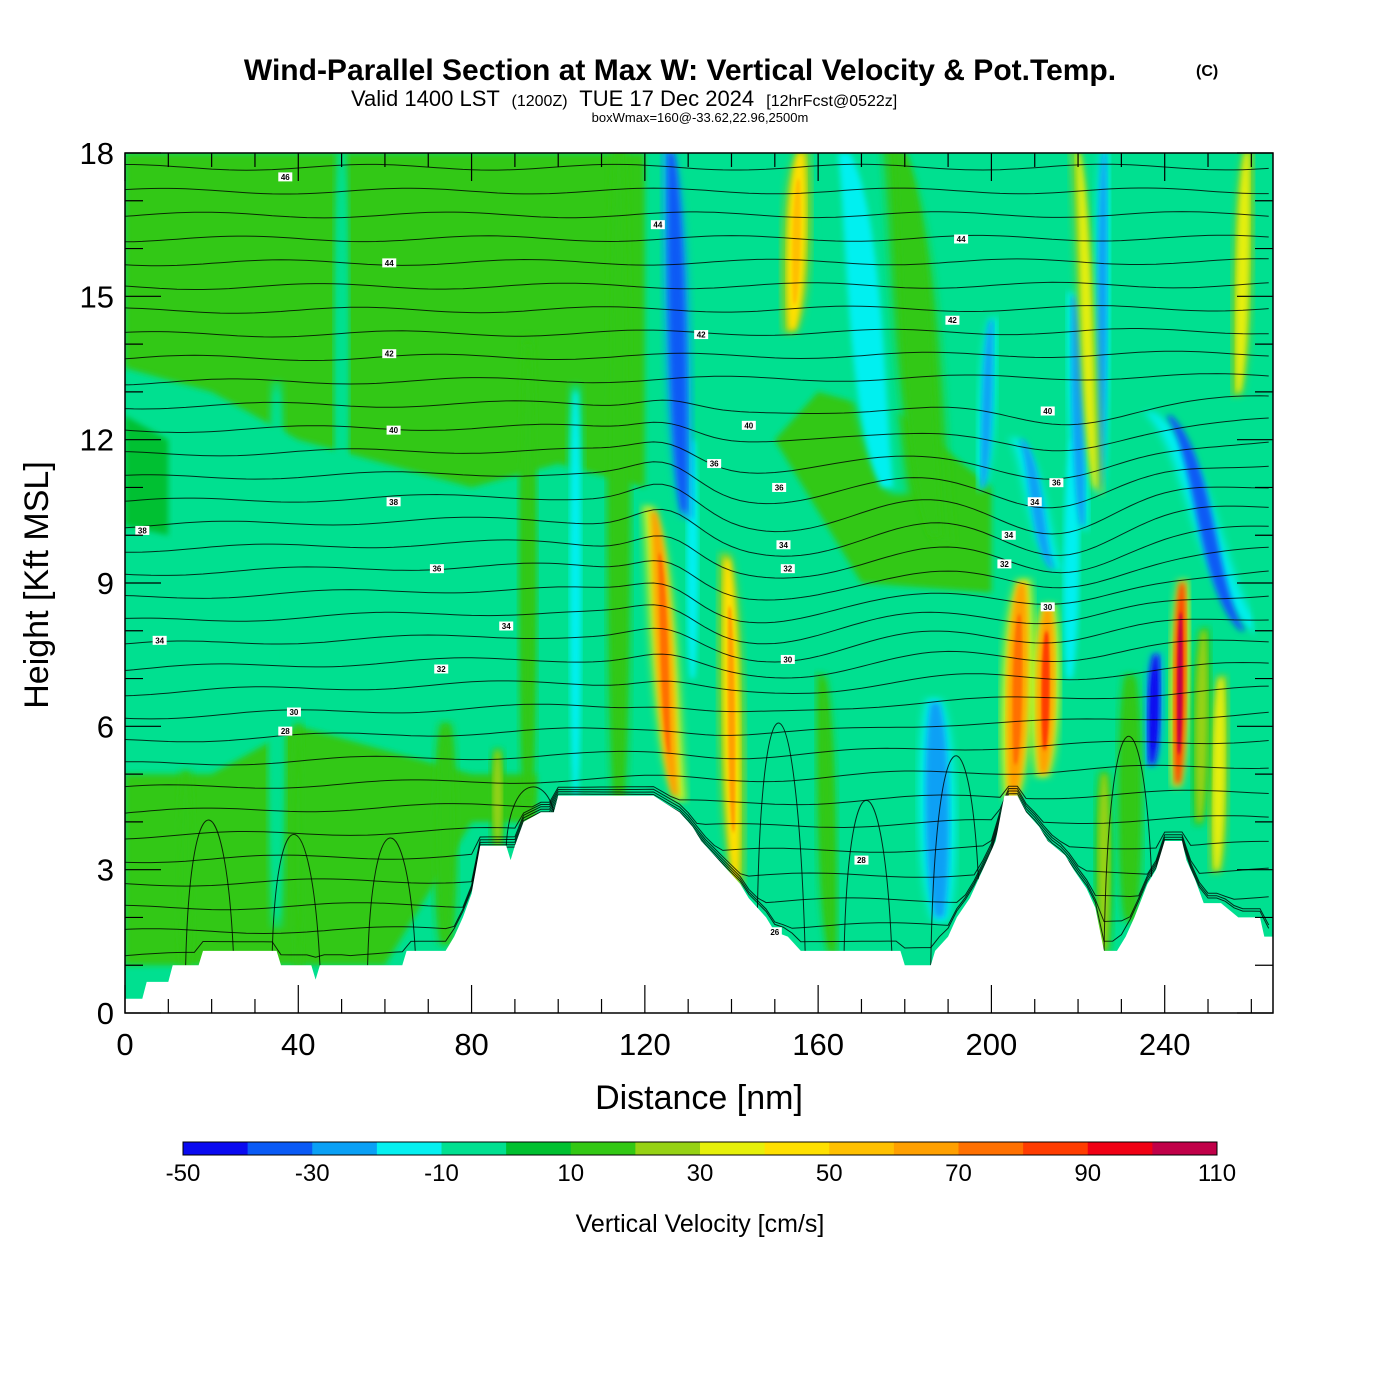 The image size is (1400, 1400). Describe the element at coordinates (105, 726) in the screenshot. I see `y-tick-label: 6` at that location.